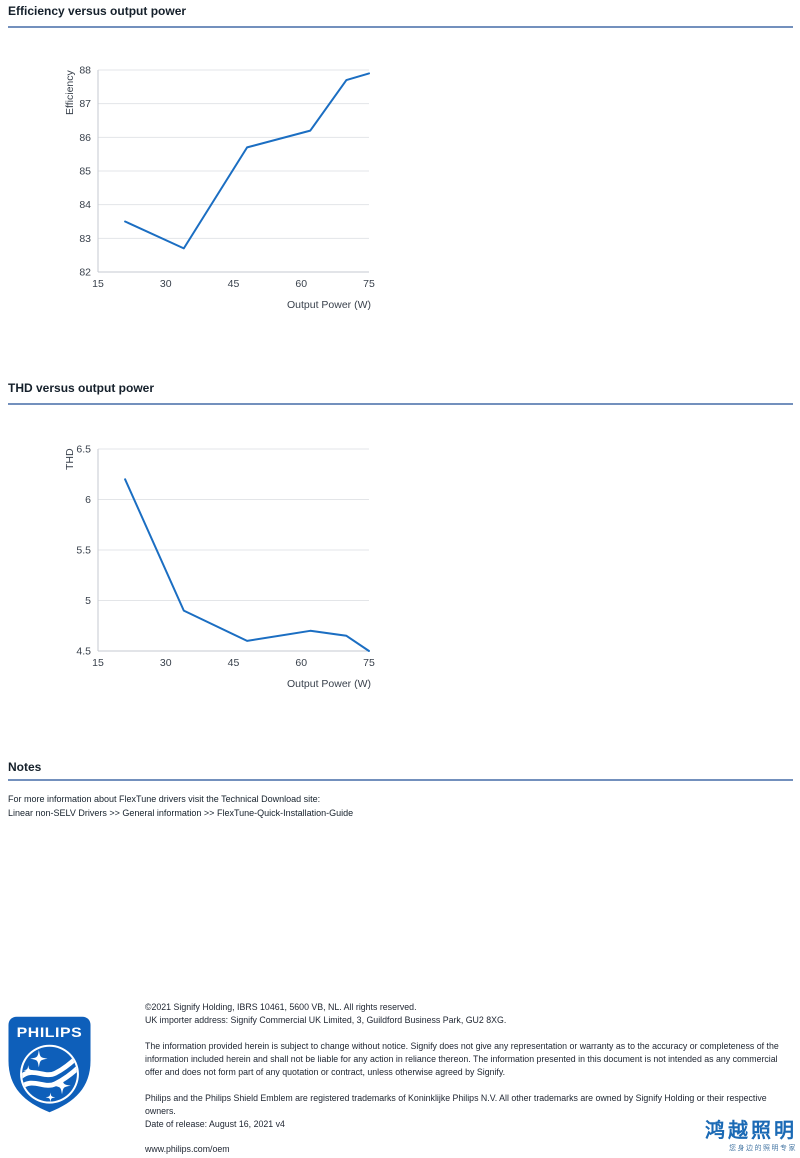  I want to click on y-tick-label: 6, so click(88, 500).